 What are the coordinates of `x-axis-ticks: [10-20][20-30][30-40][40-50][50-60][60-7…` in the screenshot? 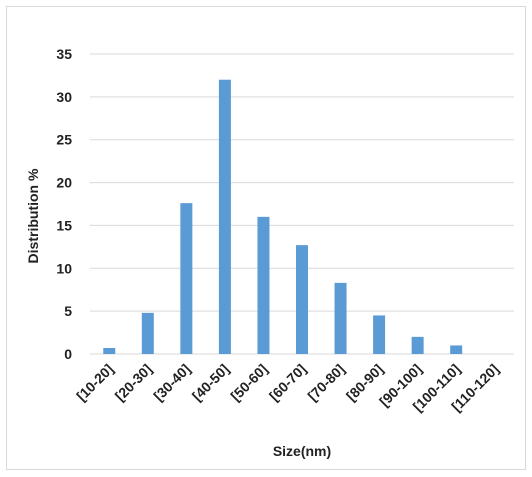 It's located at (287, 388).